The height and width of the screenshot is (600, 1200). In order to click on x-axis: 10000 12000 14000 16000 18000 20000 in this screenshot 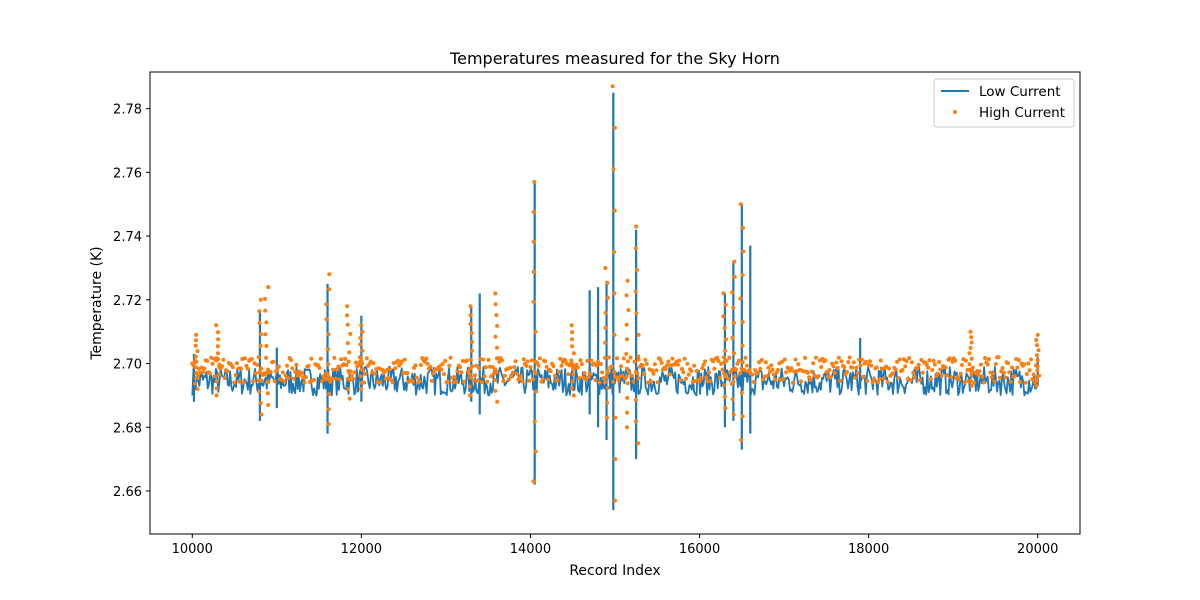, I will do `click(615, 545)`.